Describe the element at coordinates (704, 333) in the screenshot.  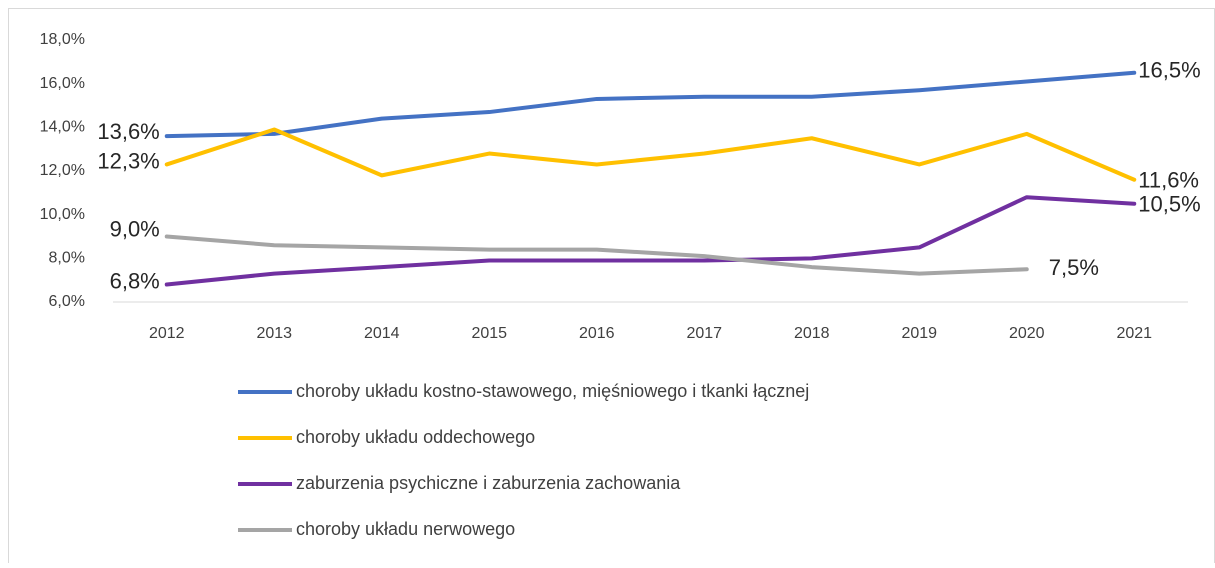
I see `x-tick-label: 2017` at that location.